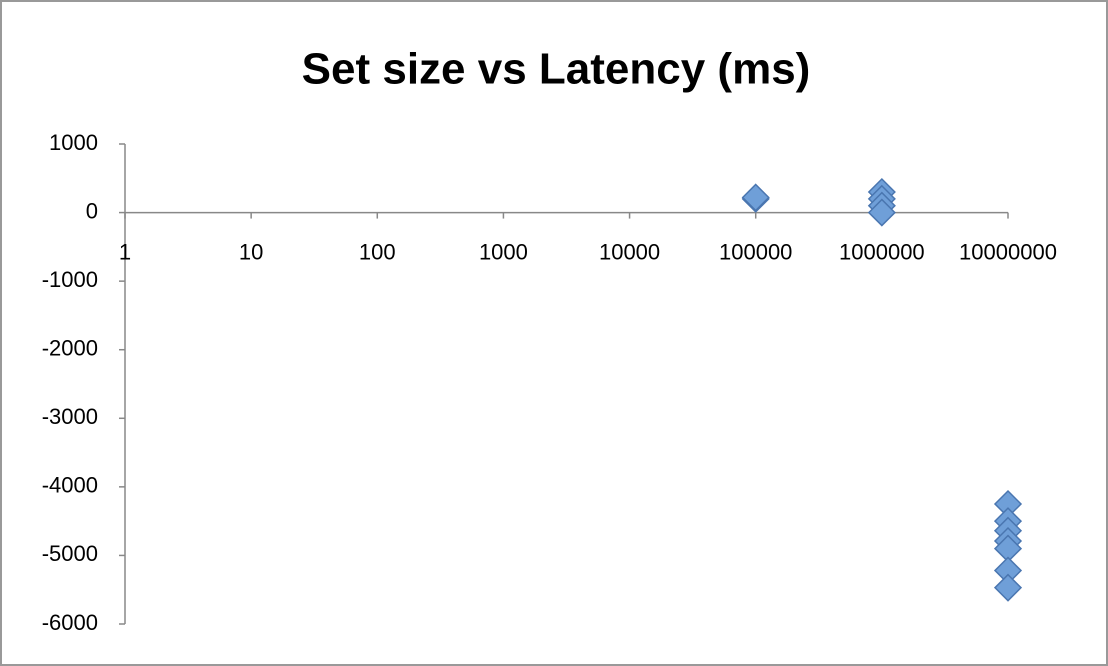  What do you see at coordinates (70, 622) in the screenshot?
I see `y-tick-label: -6000` at bounding box center [70, 622].